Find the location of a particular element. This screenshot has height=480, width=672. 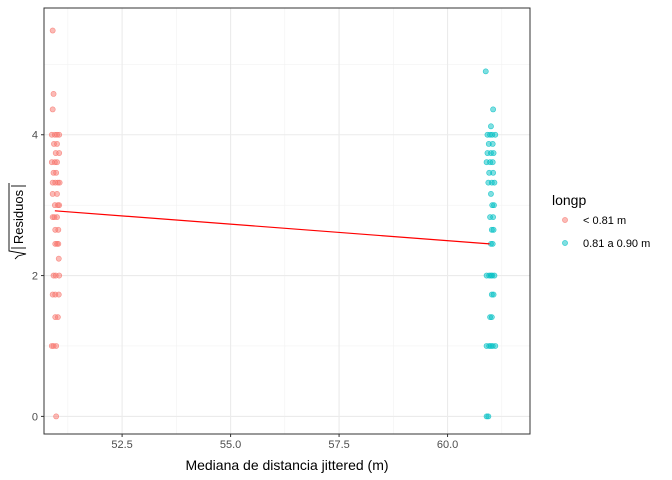

x-axis-title: Mediana de distancia jittered (m) is located at coordinates (286, 465).